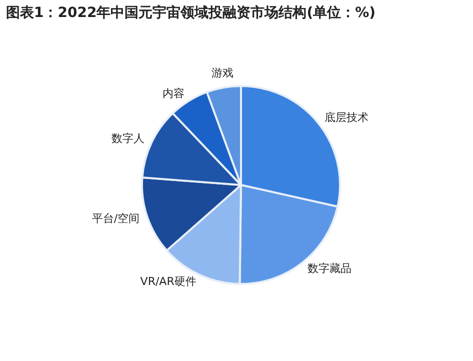  I want to click on slice-label: 数字人, so click(127, 138).